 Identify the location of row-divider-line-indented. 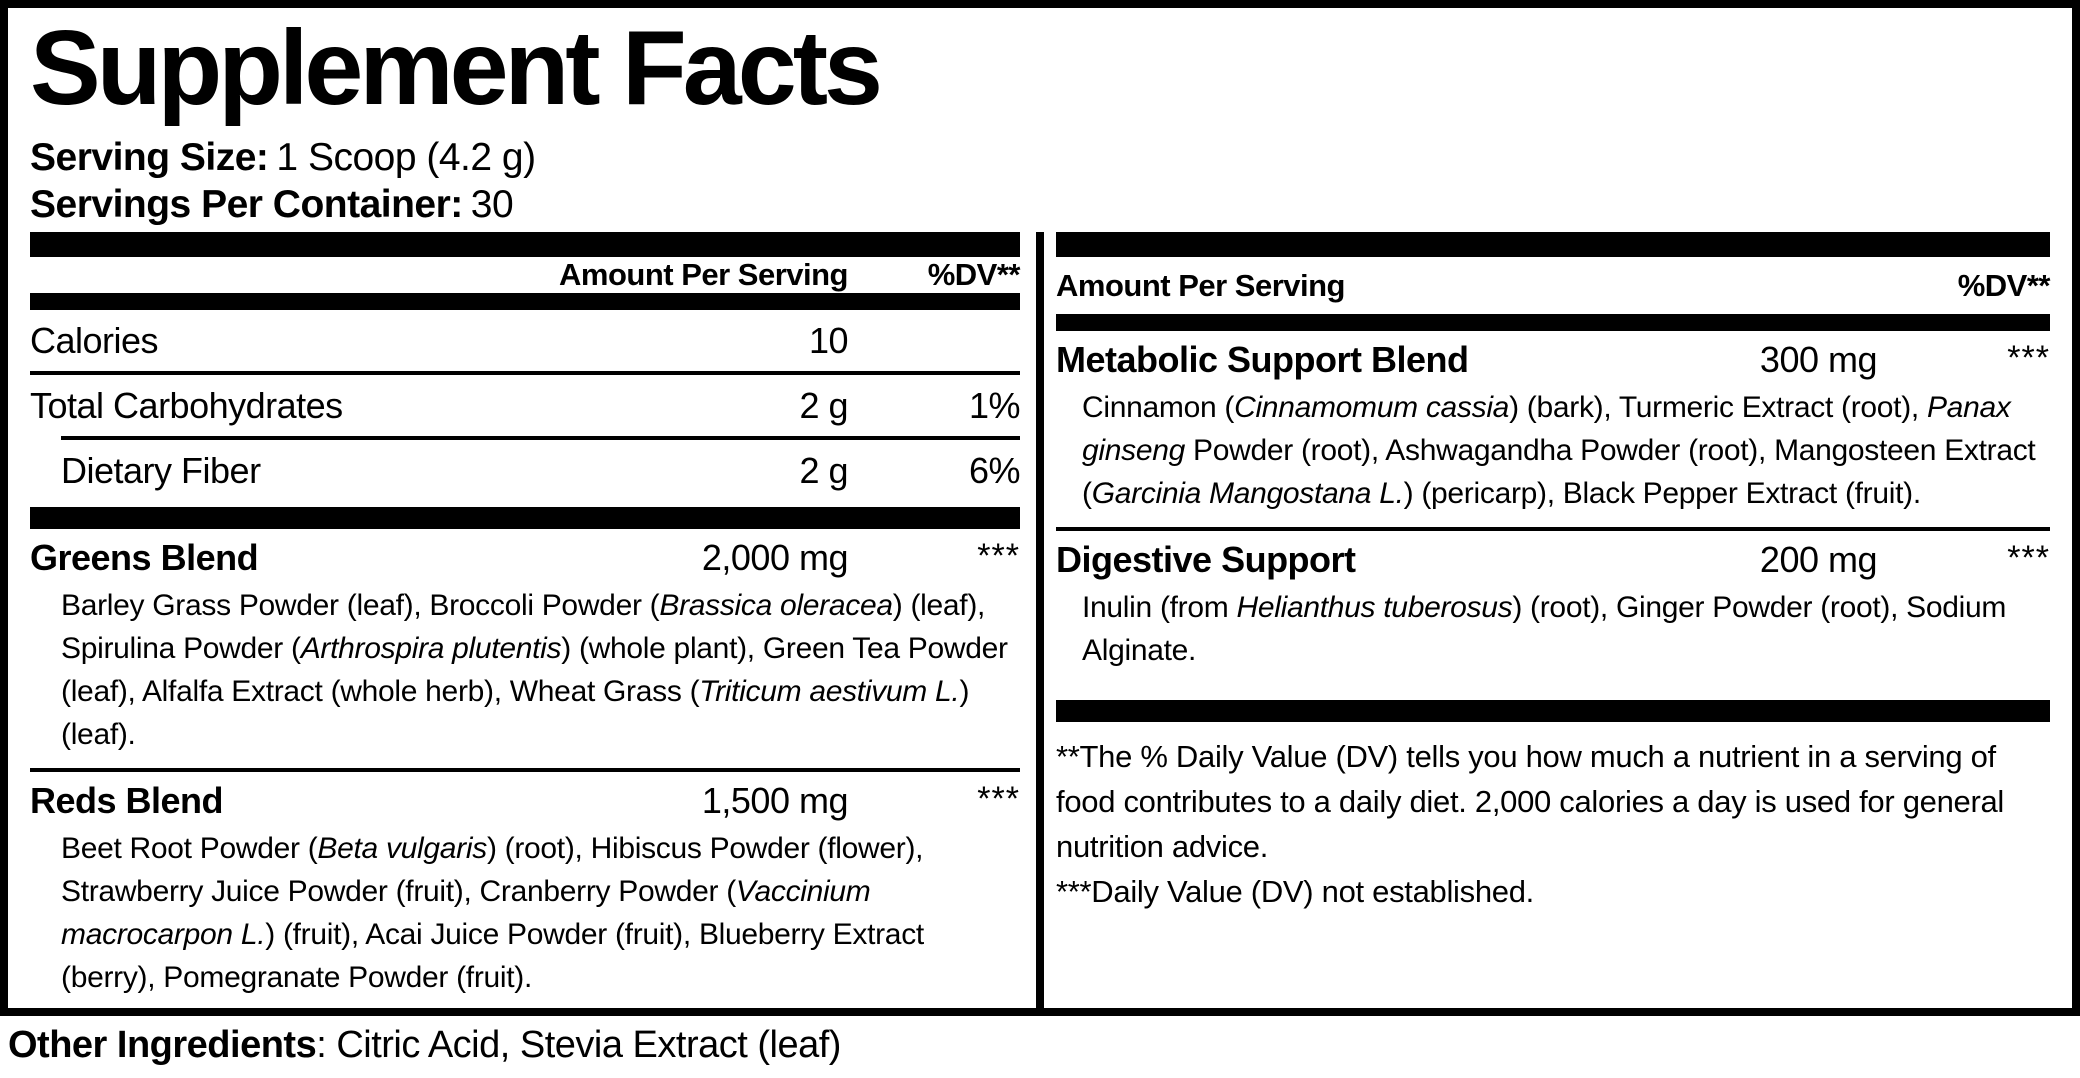
(540, 438).